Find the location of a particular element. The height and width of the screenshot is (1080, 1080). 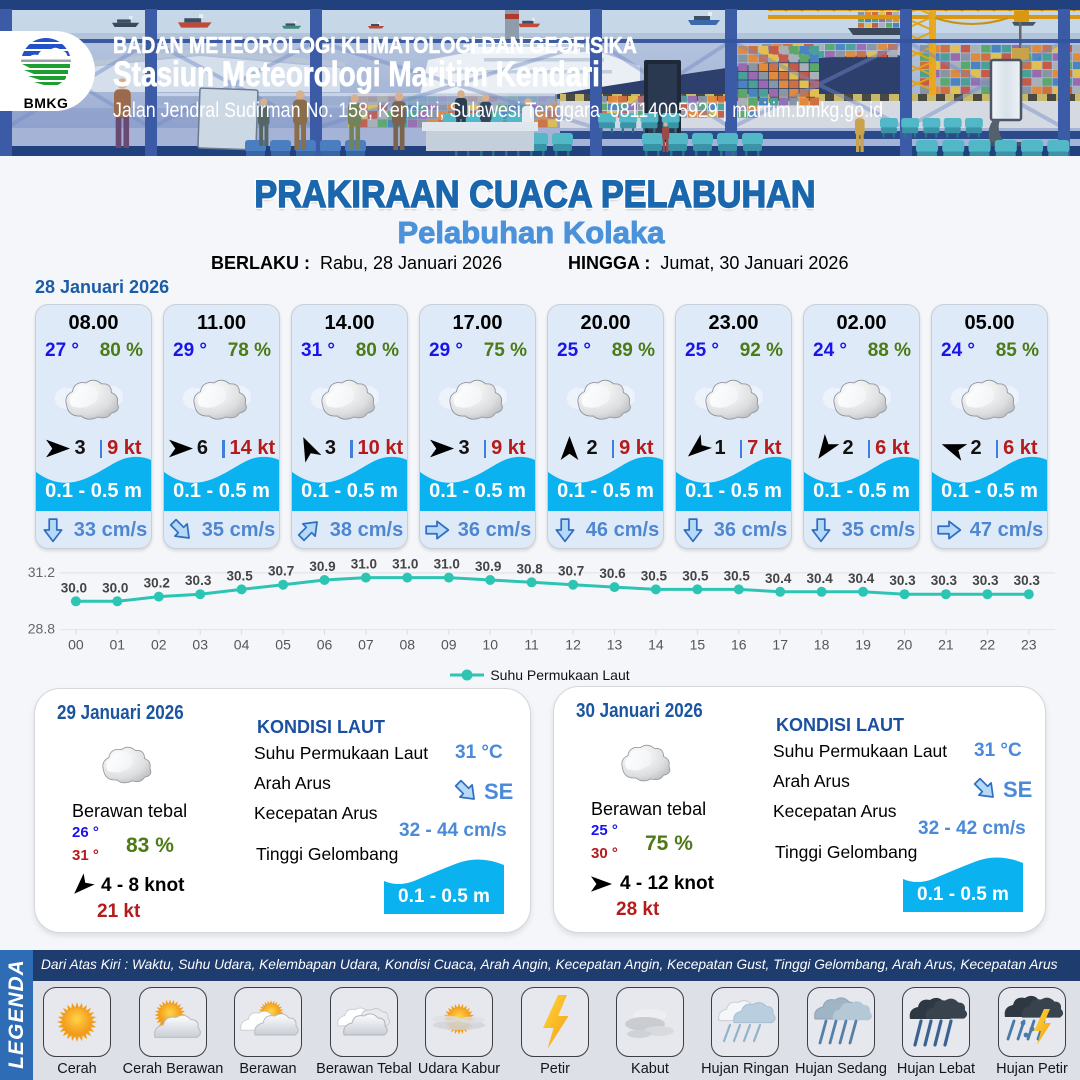

svg-text: 31.2 is located at coordinates (41, 572).